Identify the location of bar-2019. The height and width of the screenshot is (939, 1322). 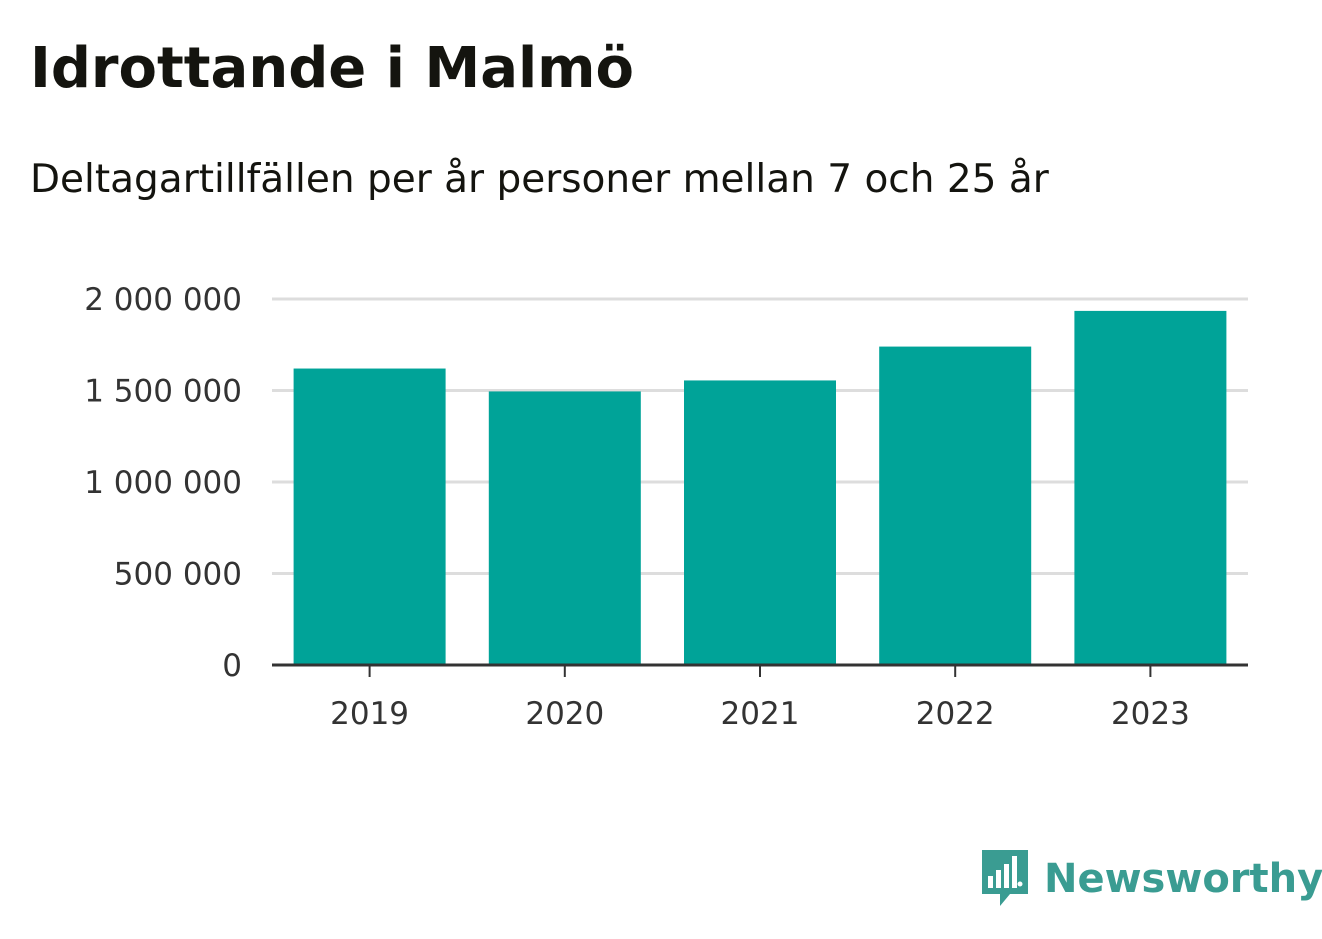
(369, 516).